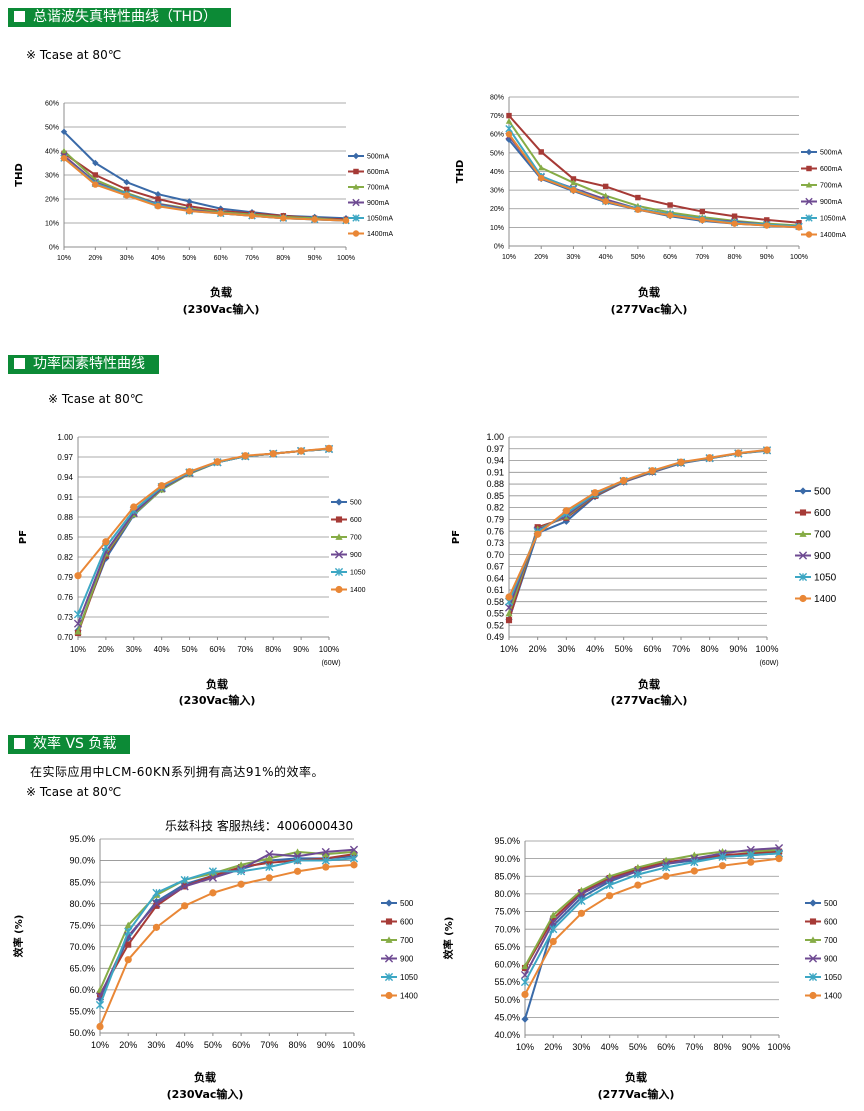 This screenshot has height=1111, width=864. Describe the element at coordinates (710, 649) in the screenshot. I see `x-tick-label: 80%` at that location.